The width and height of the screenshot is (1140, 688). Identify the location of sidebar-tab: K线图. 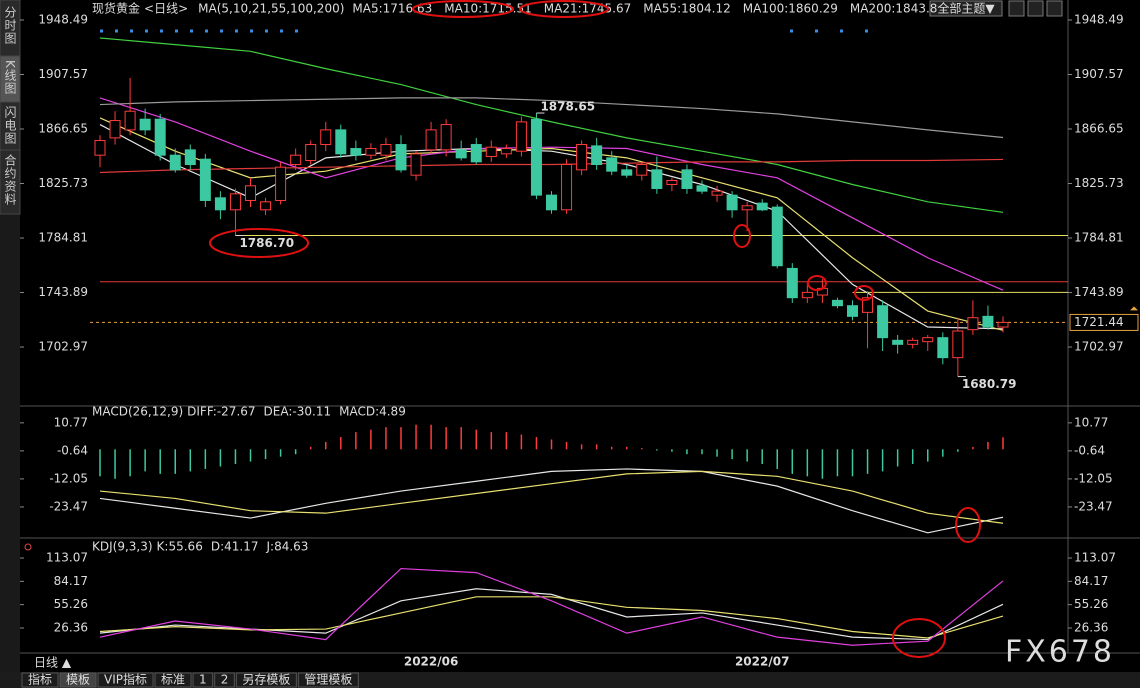
(10, 77).